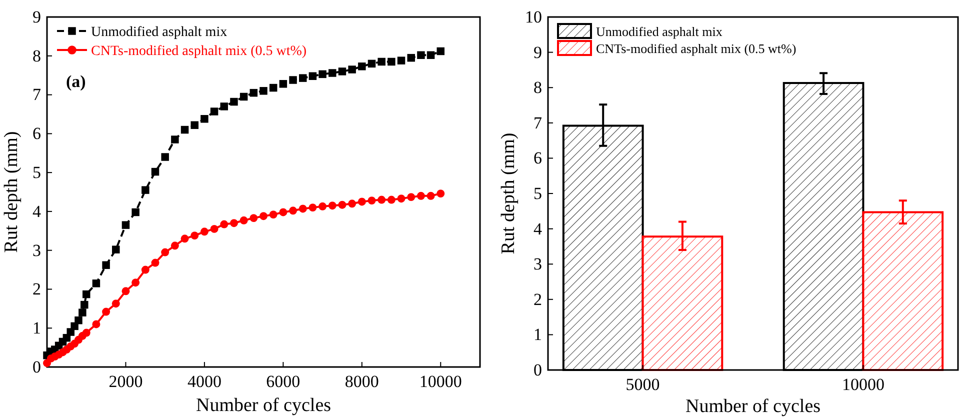 This screenshot has height=420, width=961. I want to click on y-tick-label: 2, so click(538, 299).